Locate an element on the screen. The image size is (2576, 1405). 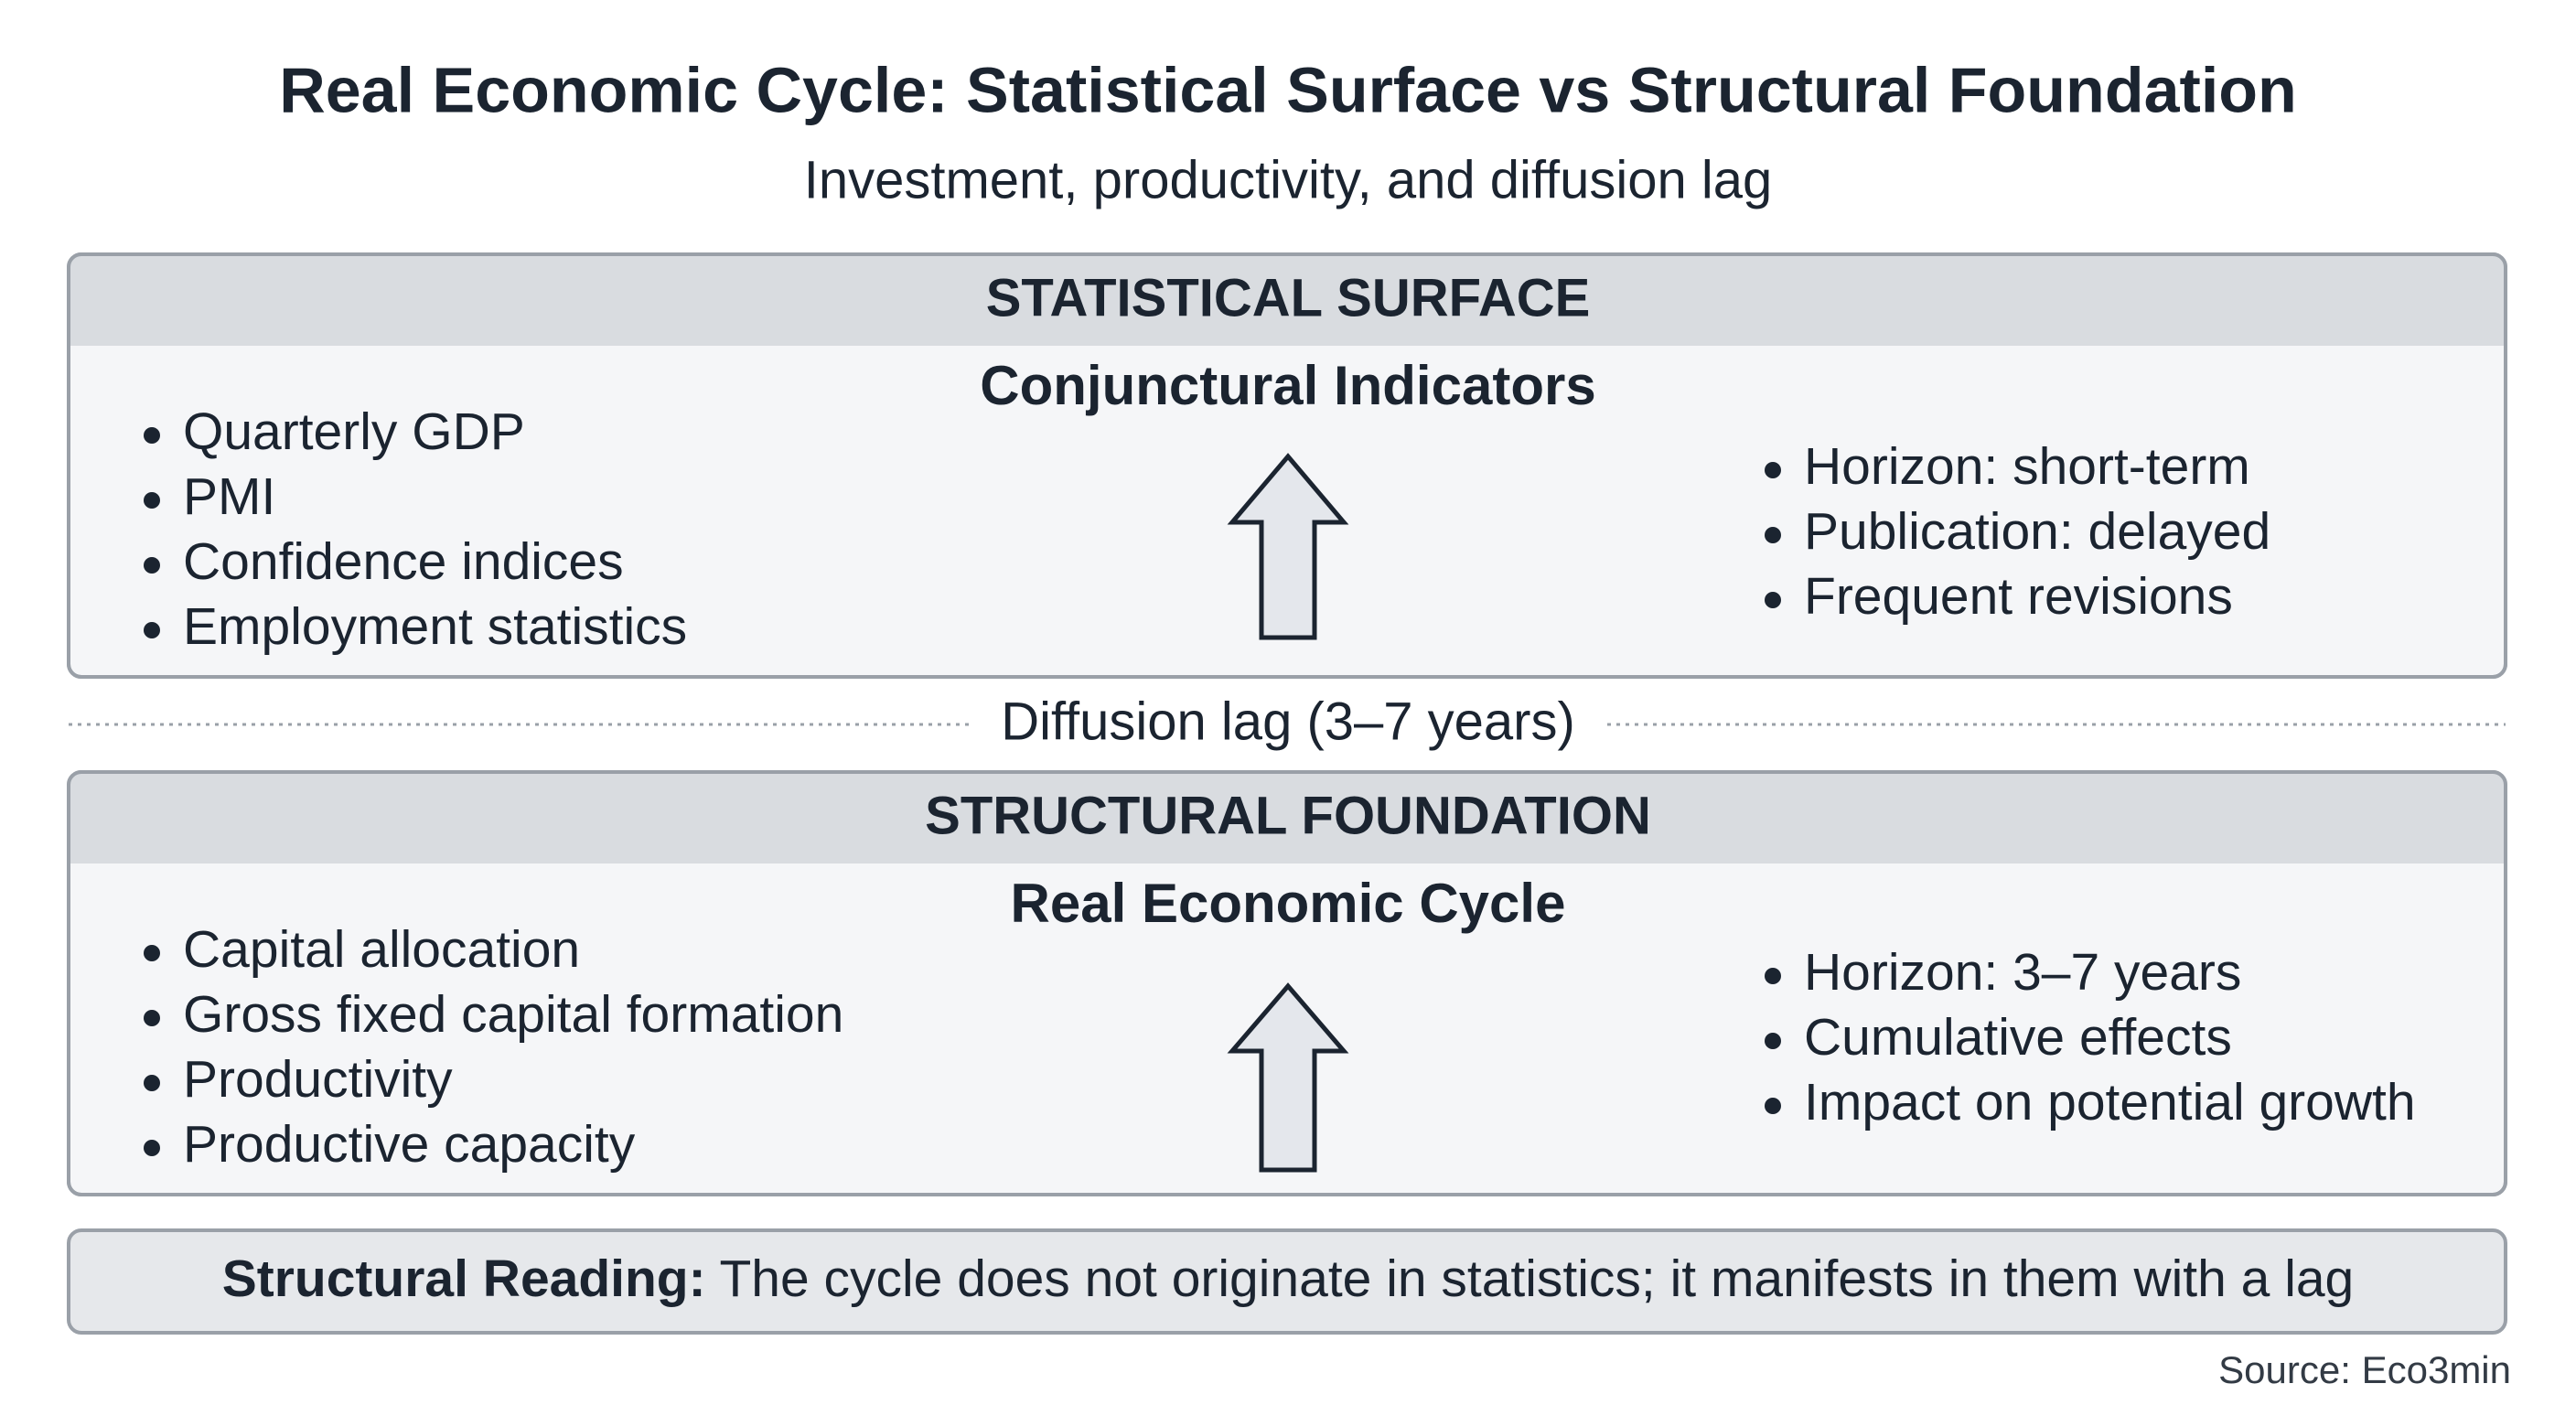
section-band-title: STATISTICAL SURFACE is located at coordinates (1288, 297).